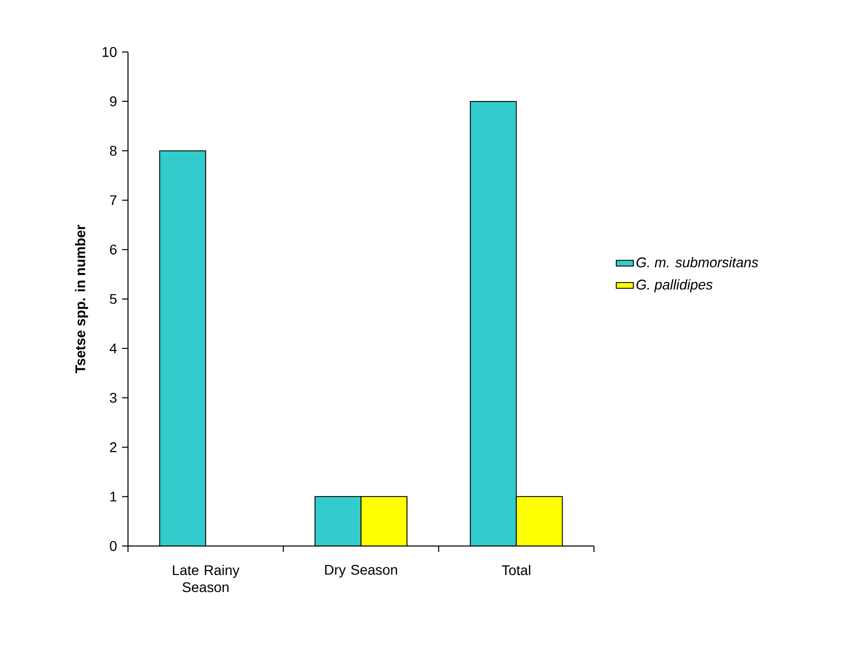  I want to click on y-tick-label: 2, so click(113, 447).